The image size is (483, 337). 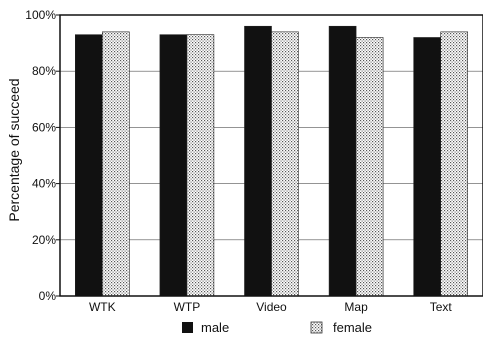 What do you see at coordinates (102, 307) in the screenshot?
I see `x-tick-label: WTK` at bounding box center [102, 307].